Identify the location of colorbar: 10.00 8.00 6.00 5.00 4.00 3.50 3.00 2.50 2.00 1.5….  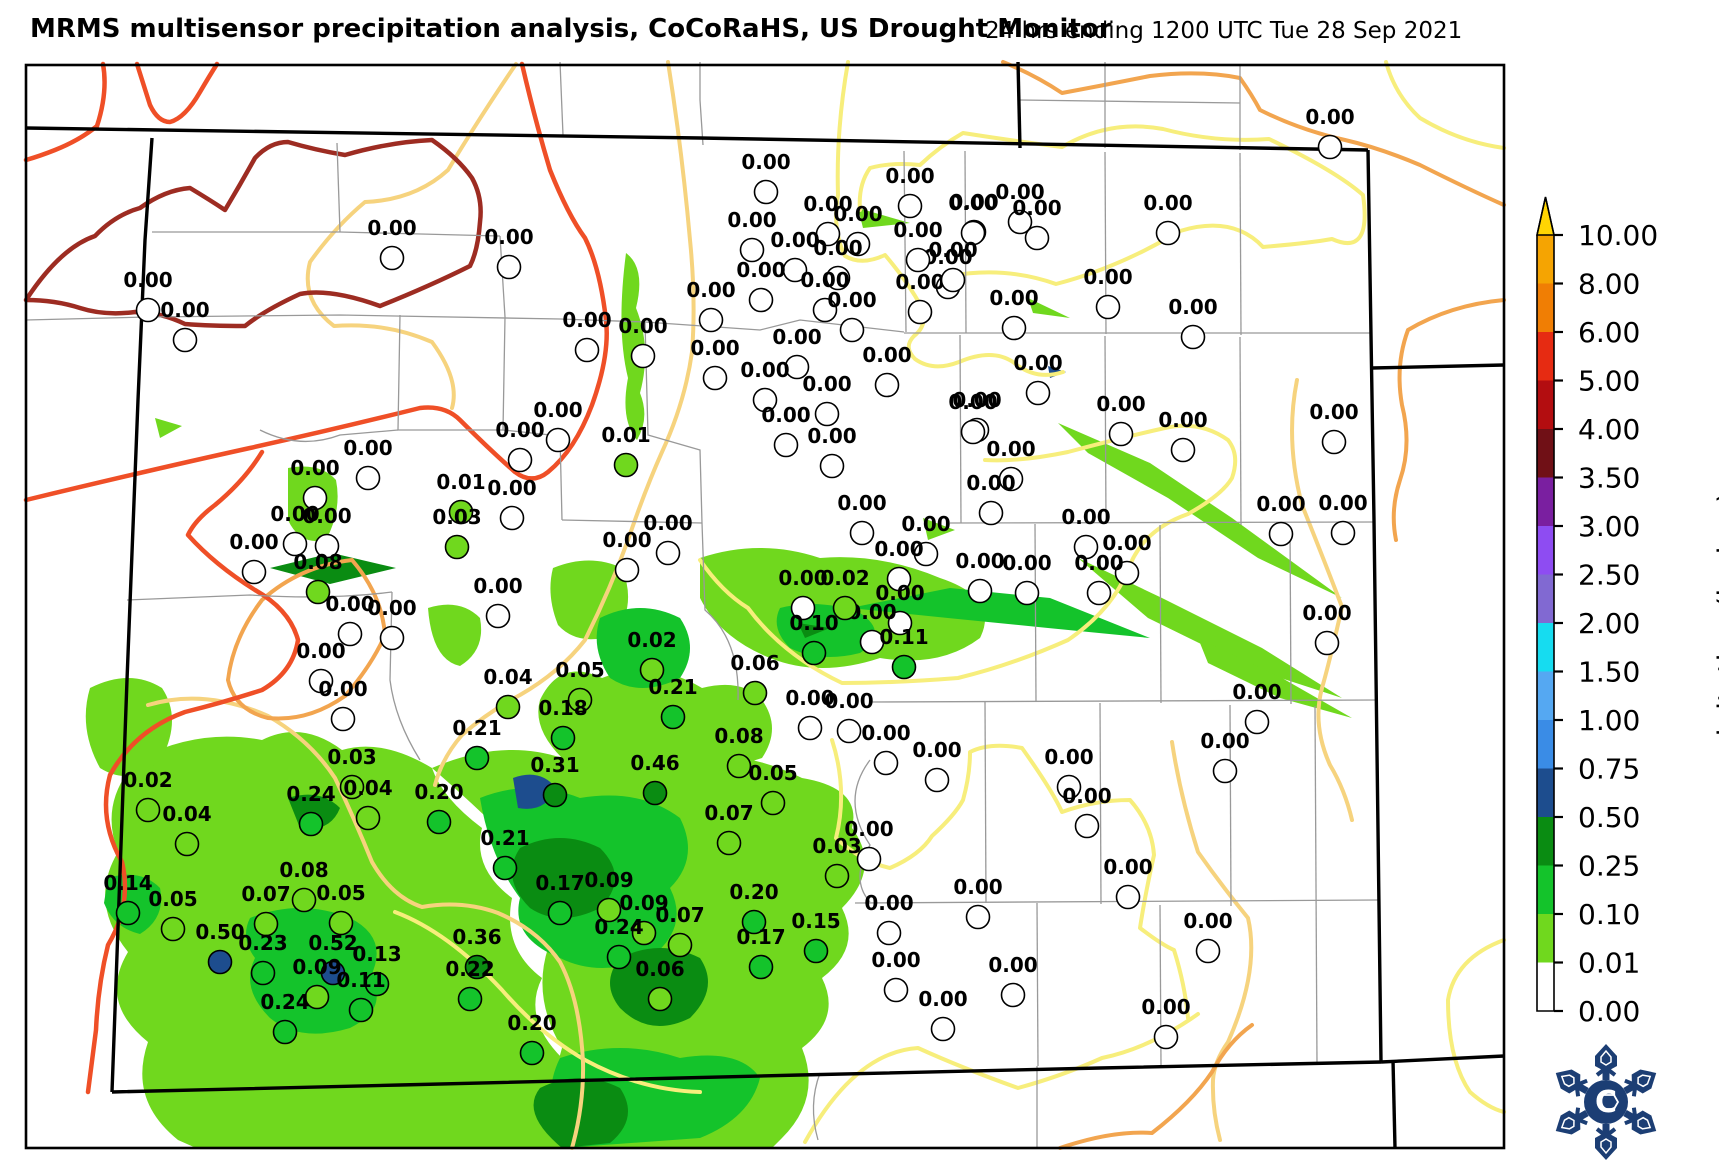
(1597, 612).